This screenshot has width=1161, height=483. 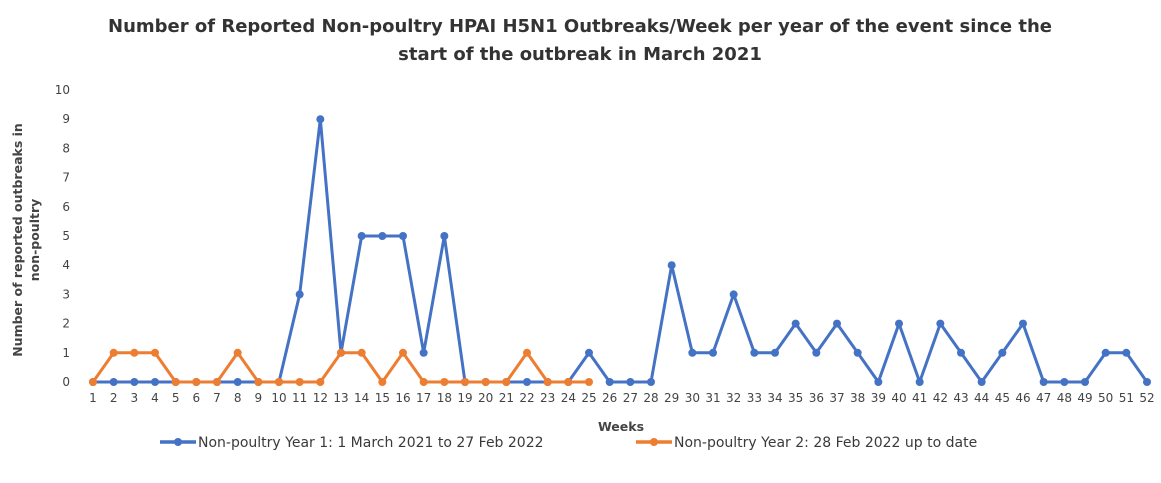 What do you see at coordinates (361, 398) in the screenshot?
I see `x-tick-label: 14` at bounding box center [361, 398].